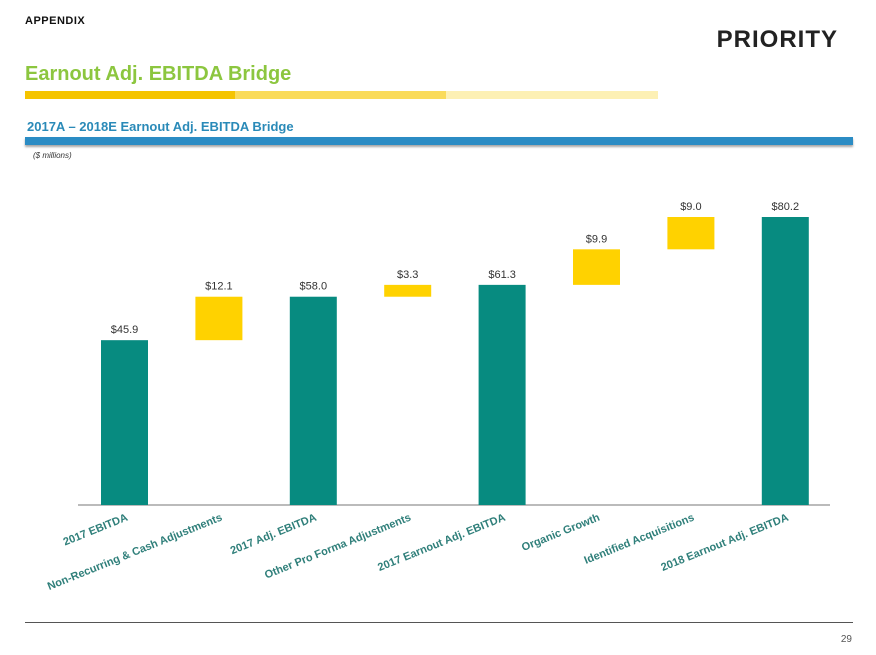 The width and height of the screenshot is (876, 655). I want to click on category-label-6: Organic Growth, so click(561, 533).